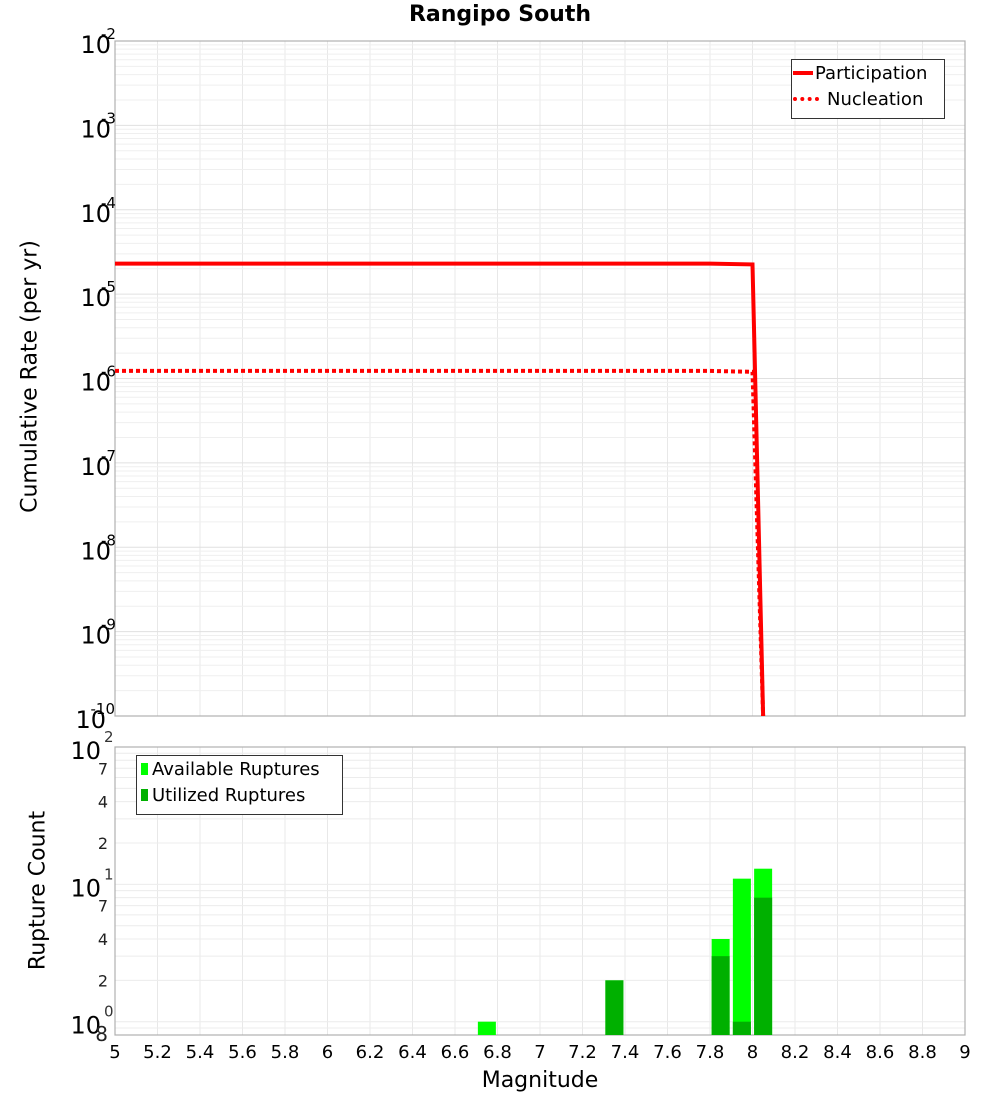 This screenshot has height=1100, width=1000. I want to click on available-swatch-icon, so click(144, 769).